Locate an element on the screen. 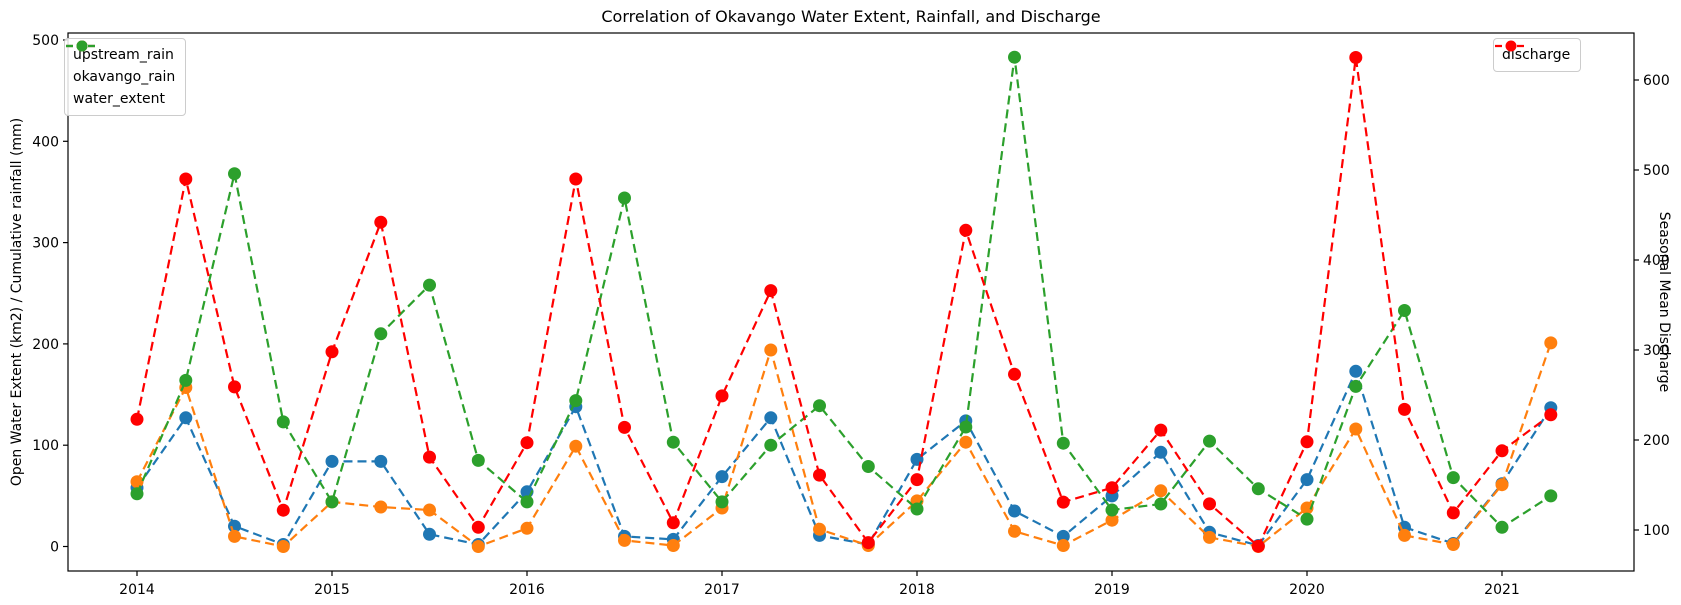  left-y-tick-label: 500 is located at coordinates (45, 41).